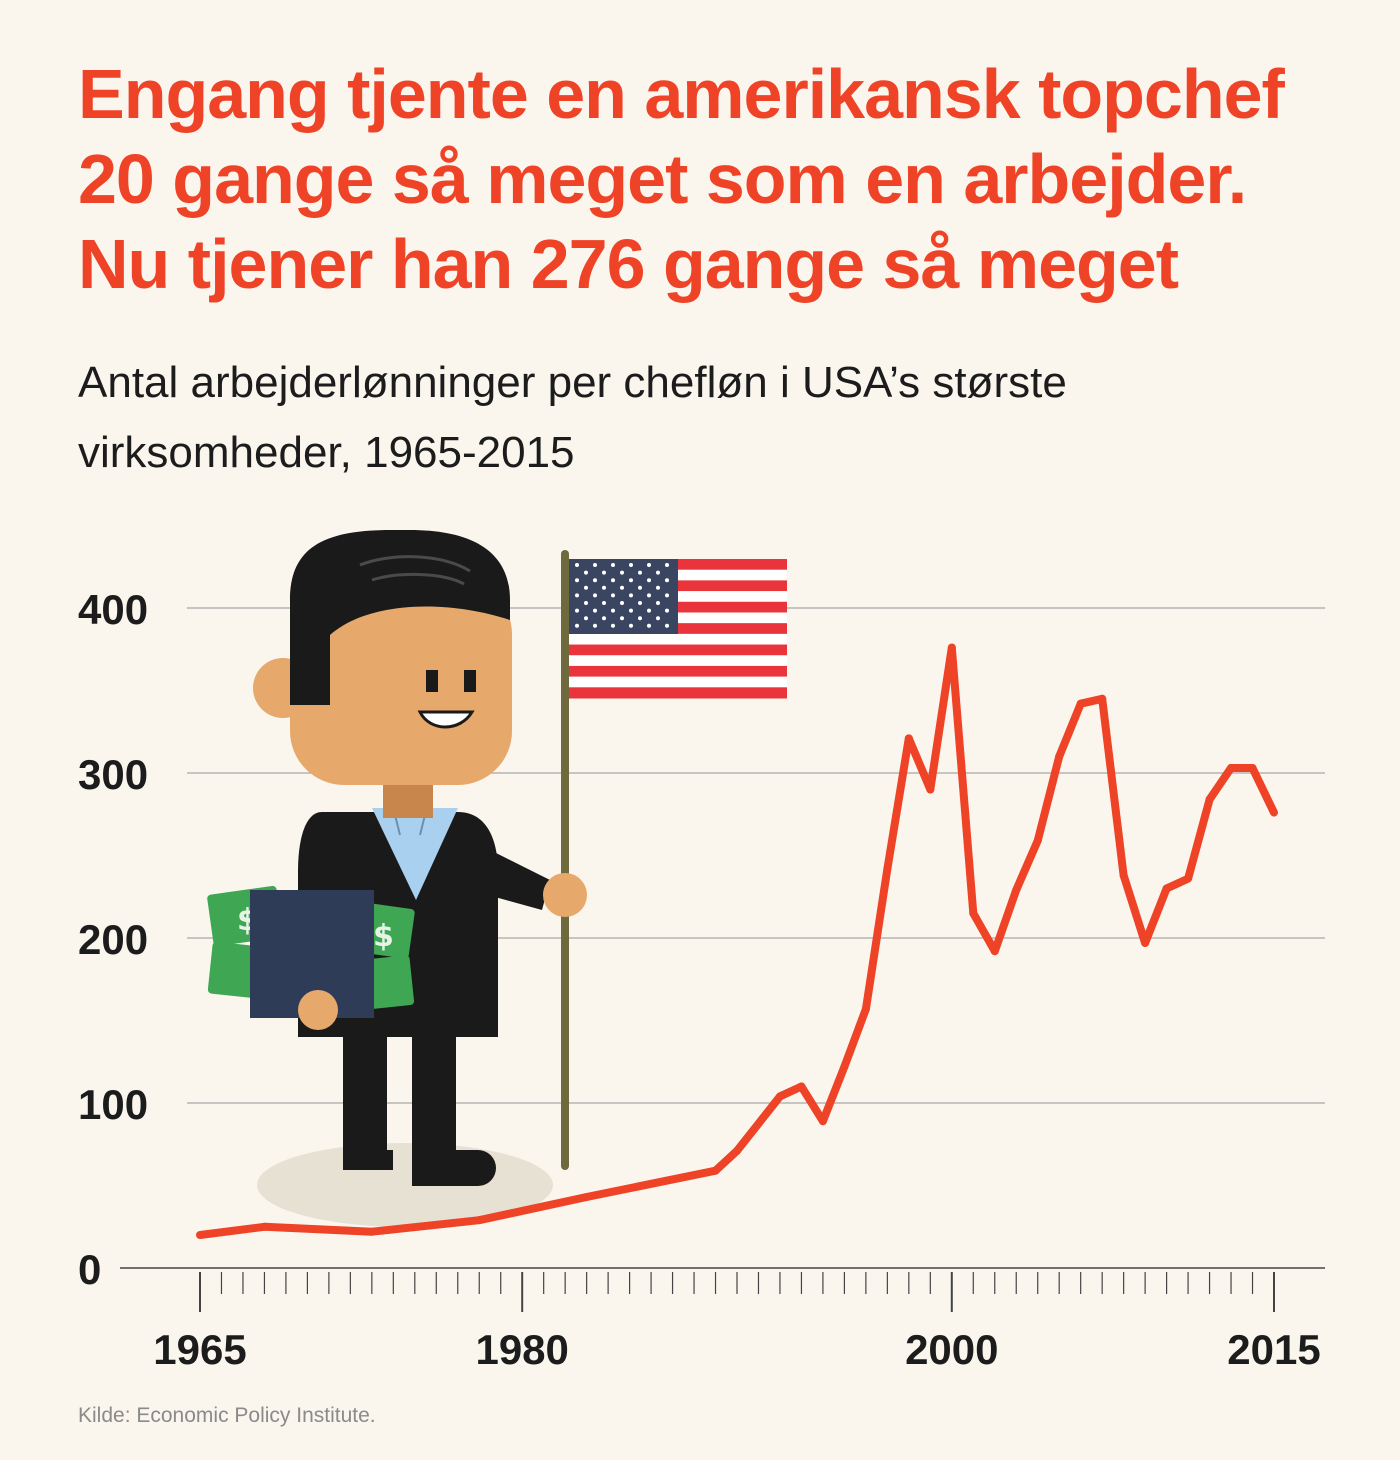 Image resolution: width=1400 pixels, height=1460 pixels. I want to click on y-tick-label: 200, so click(113, 939).